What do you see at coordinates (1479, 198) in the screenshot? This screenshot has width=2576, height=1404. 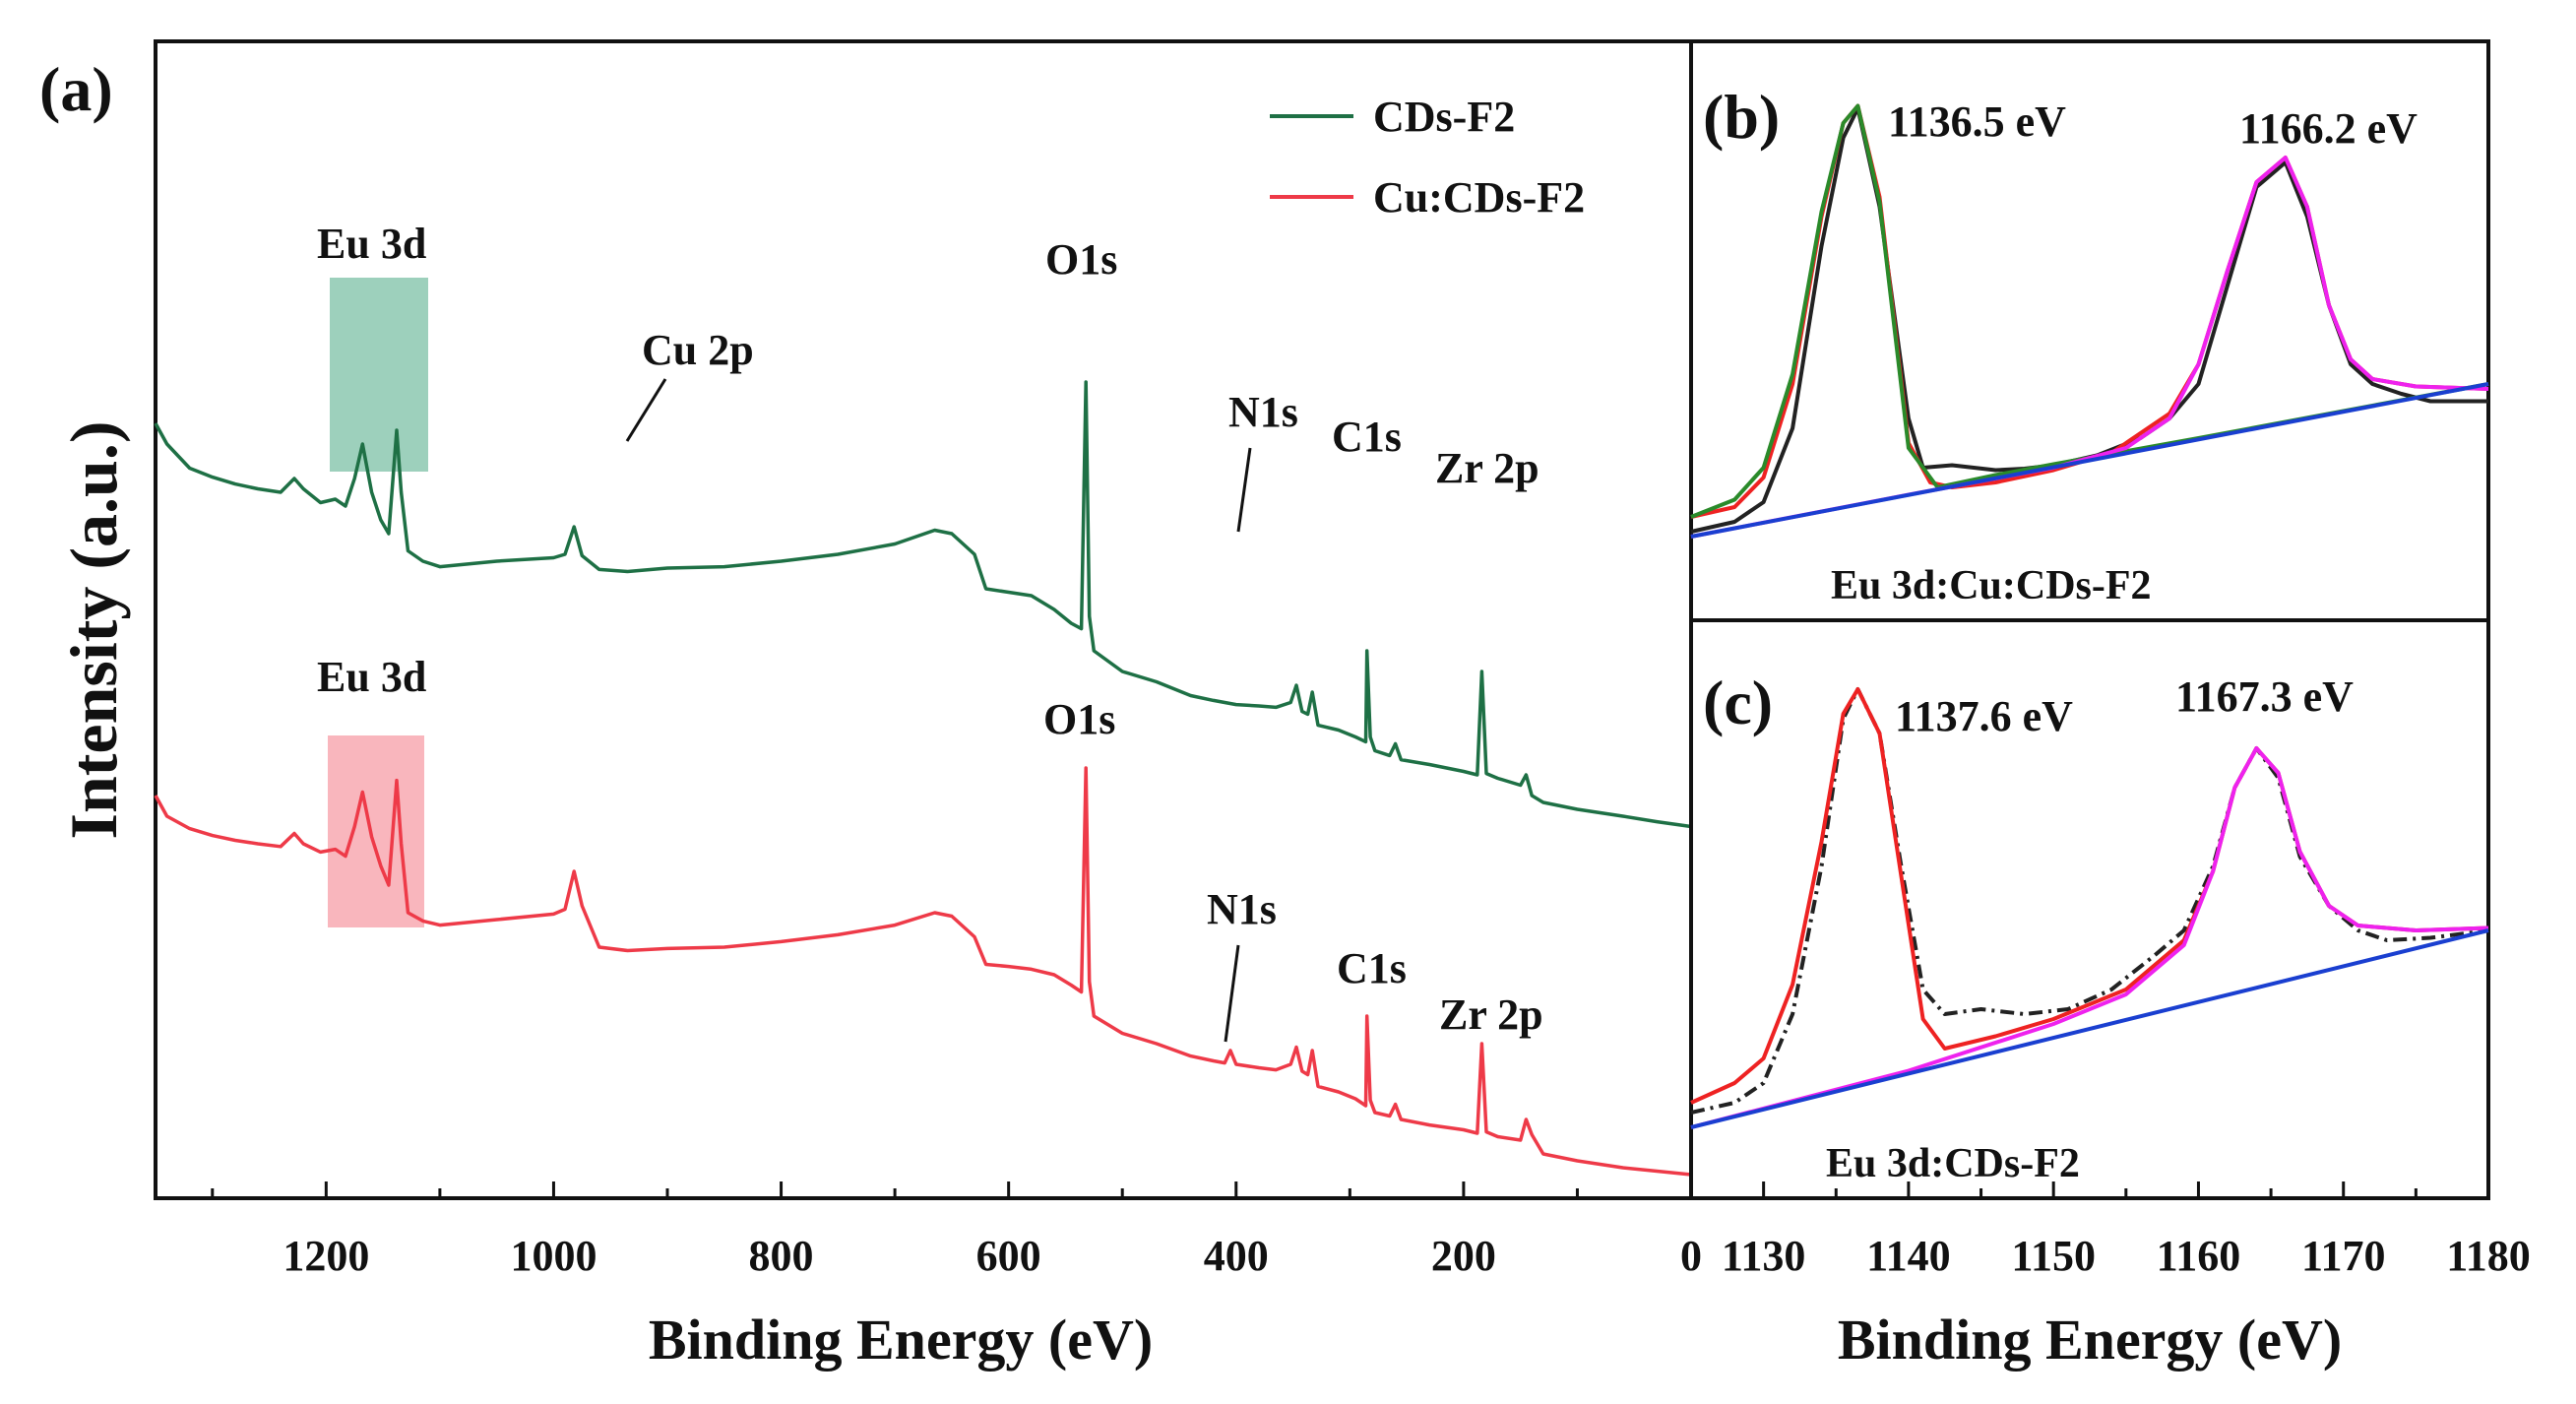 I see `legend-label-cucdsf2: Cu:CDs-F2` at bounding box center [1479, 198].